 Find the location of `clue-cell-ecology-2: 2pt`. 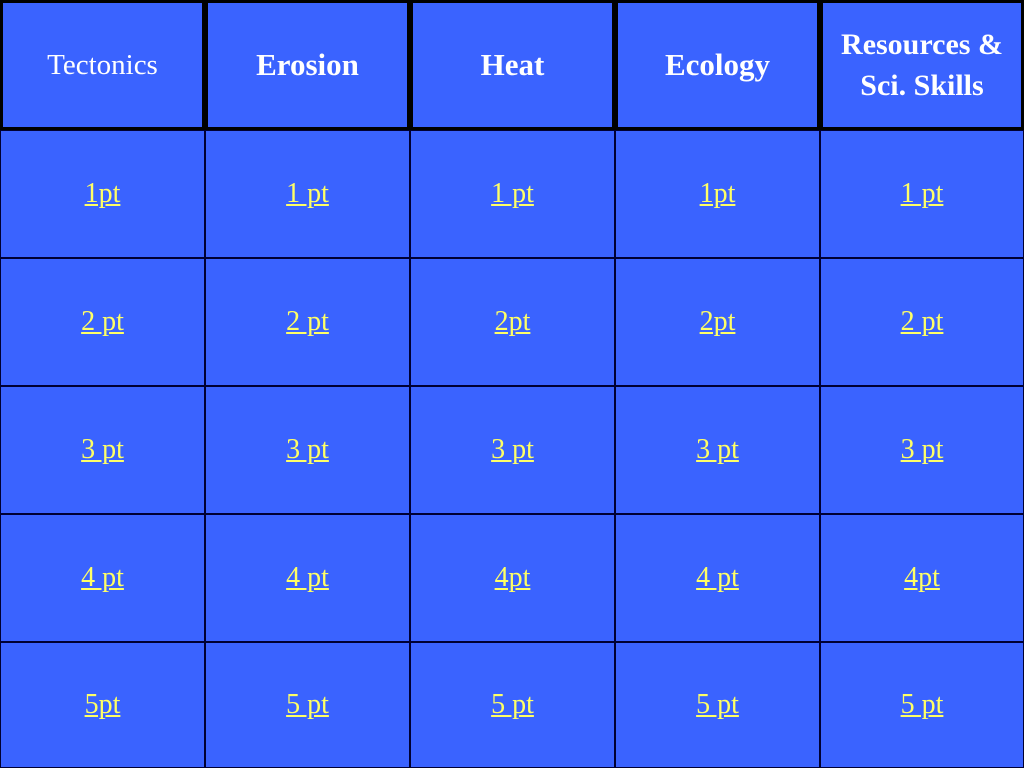

clue-cell-ecology-2: 2pt is located at coordinates (717, 322).